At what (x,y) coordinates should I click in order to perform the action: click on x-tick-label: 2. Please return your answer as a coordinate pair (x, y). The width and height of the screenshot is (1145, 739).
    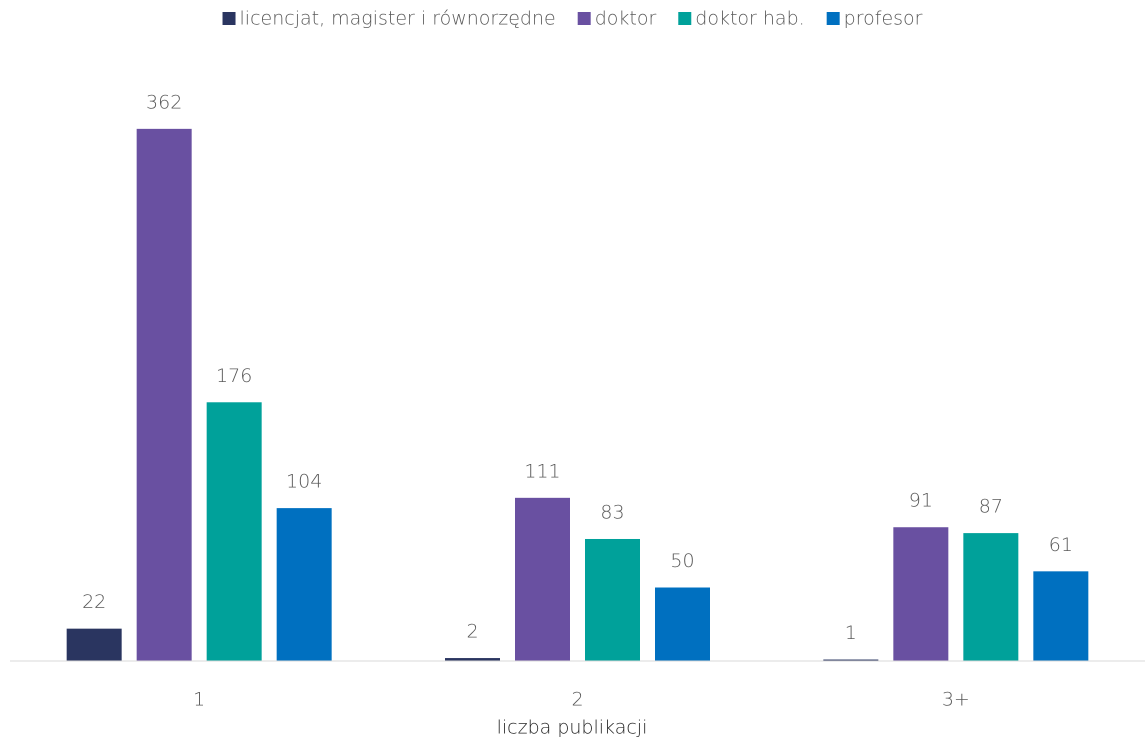
    Looking at the image, I should click on (577, 700).